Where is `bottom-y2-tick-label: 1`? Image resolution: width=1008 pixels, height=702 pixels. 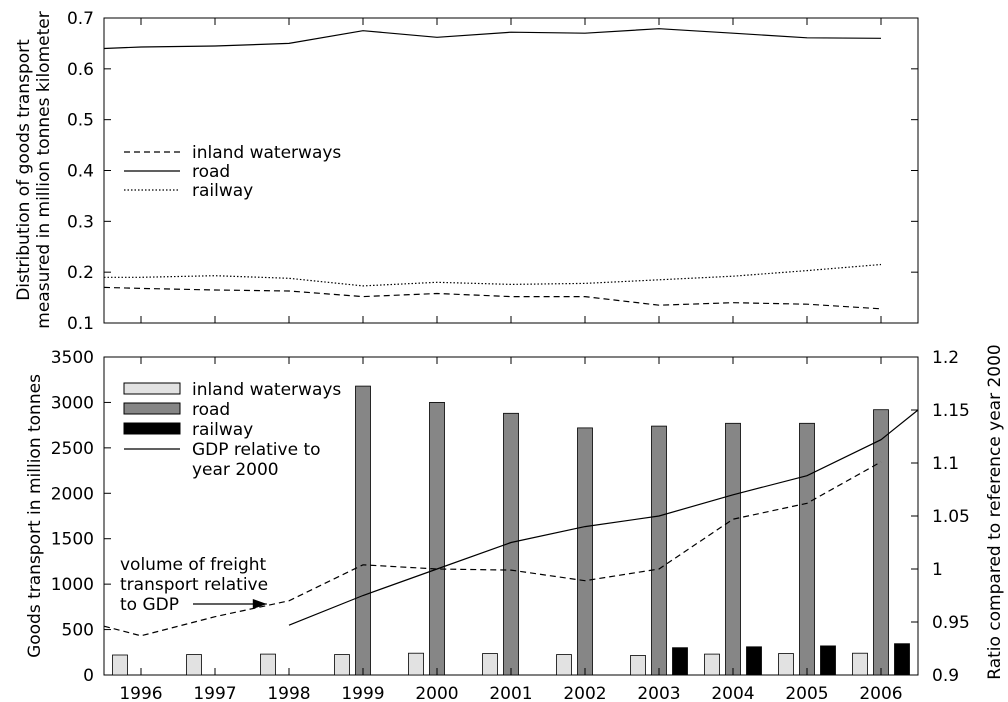
bottom-y2-tick-label: 1 is located at coordinates (937, 570).